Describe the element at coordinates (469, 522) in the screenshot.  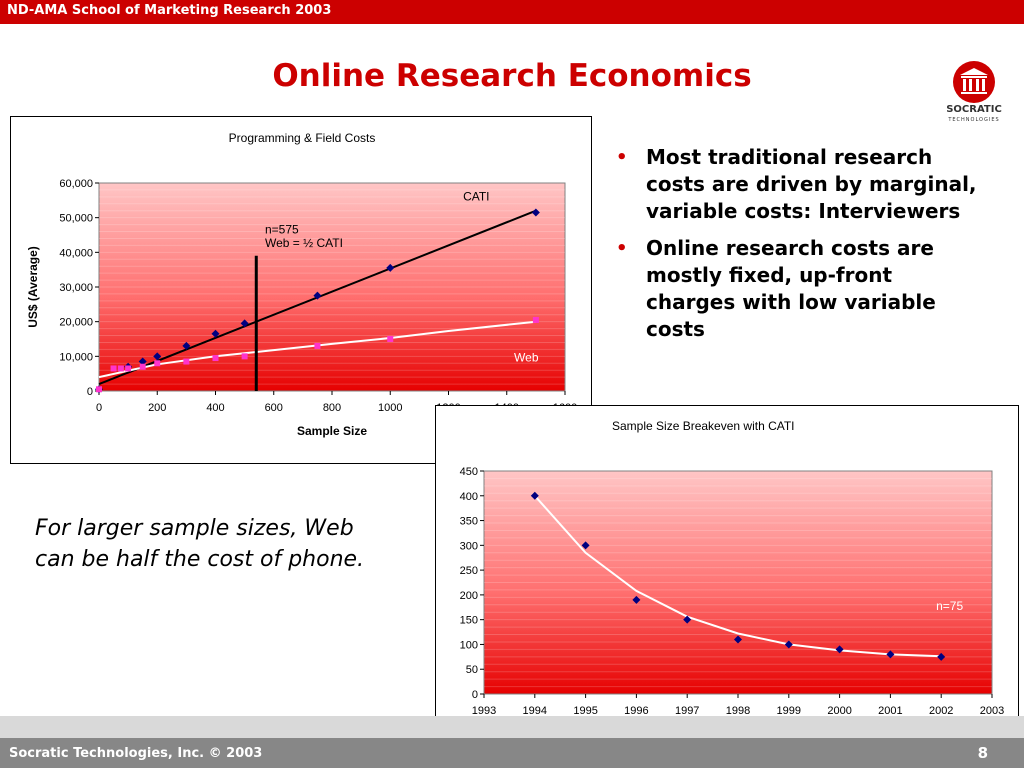
I see `y-tick-label: 350` at that location.